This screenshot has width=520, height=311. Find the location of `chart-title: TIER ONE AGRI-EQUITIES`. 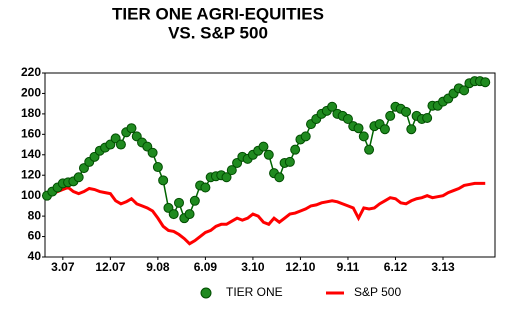

chart-title: TIER ONE AGRI-EQUITIES is located at coordinates (218, 13).